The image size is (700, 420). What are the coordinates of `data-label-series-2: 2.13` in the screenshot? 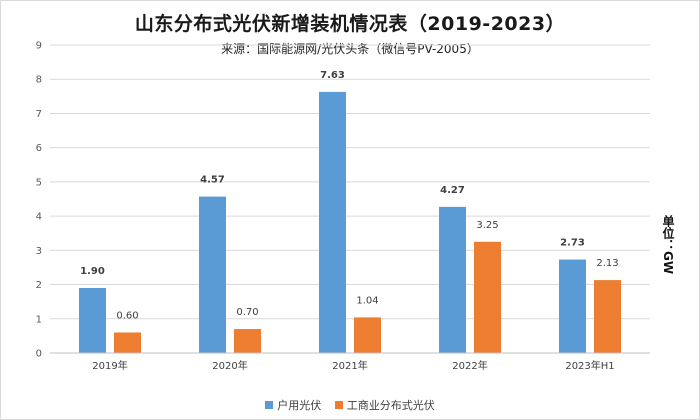 It's located at (607, 263).